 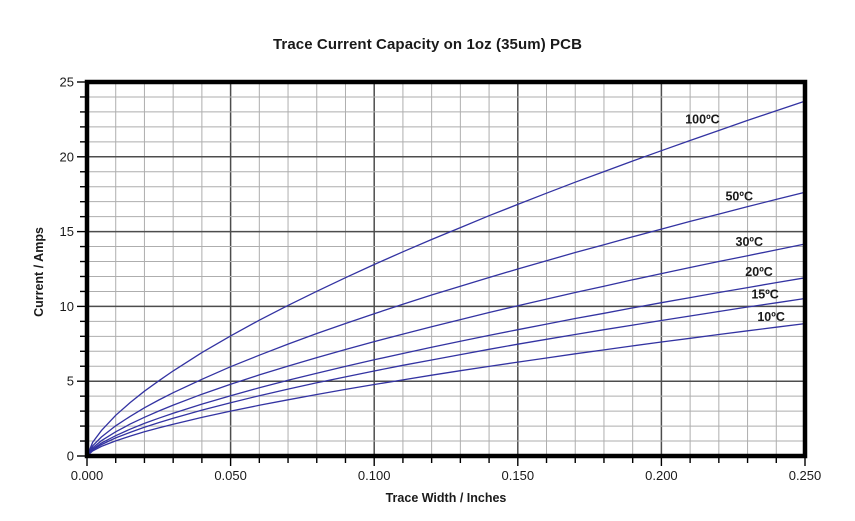 What do you see at coordinates (67, 82) in the screenshot?
I see `y-tick-label: 25` at bounding box center [67, 82].